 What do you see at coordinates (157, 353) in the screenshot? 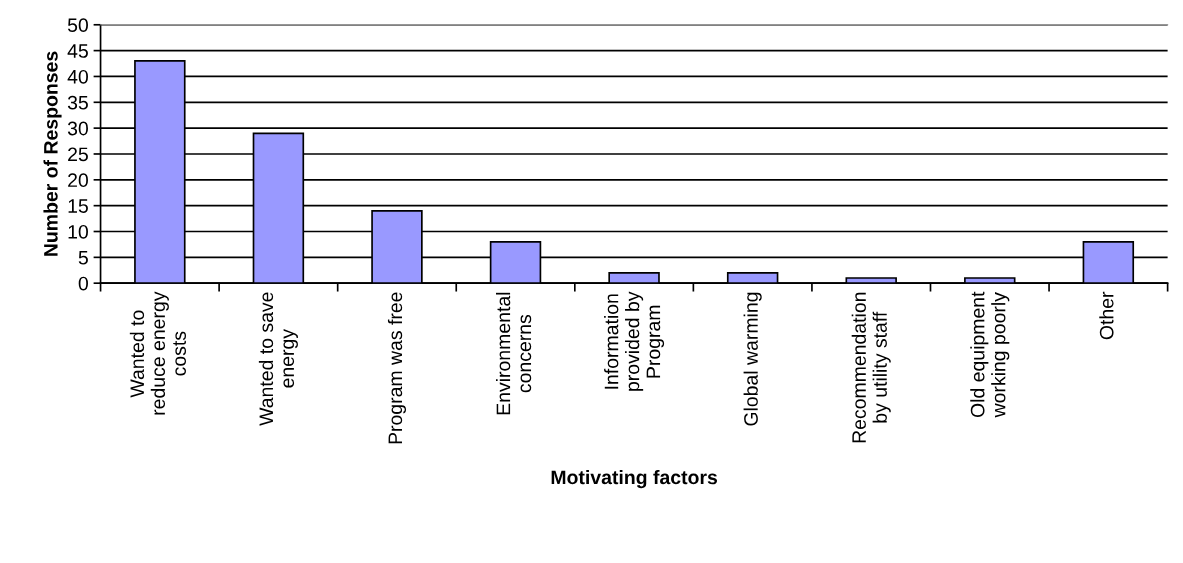
I see `x-tick-label: Wanted to reduce energy costs` at bounding box center [157, 353].